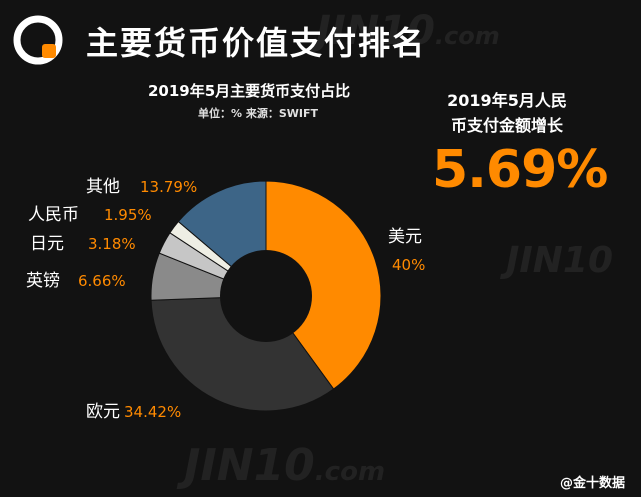 Image resolution: width=641 pixels, height=497 pixels. Describe the element at coordinates (38, 40) in the screenshot. I see `jin10-logo-icon` at that location.